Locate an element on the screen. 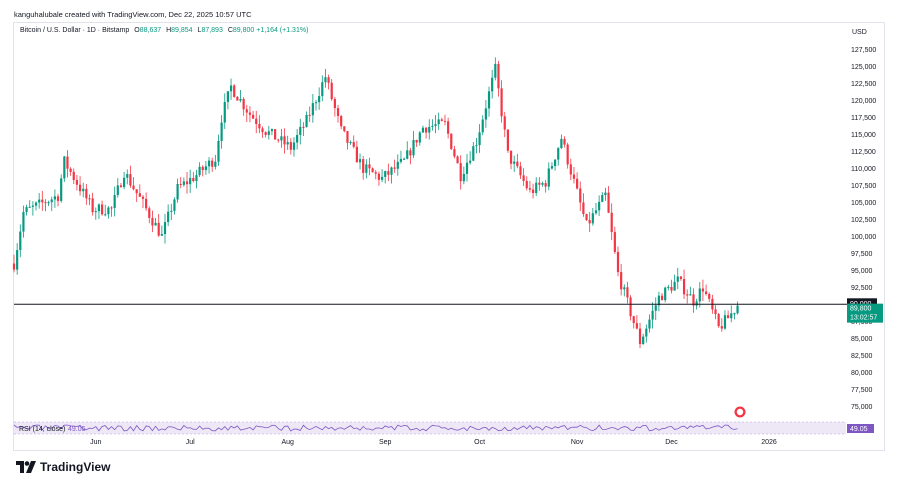  rsi-band is located at coordinates (430, 428).